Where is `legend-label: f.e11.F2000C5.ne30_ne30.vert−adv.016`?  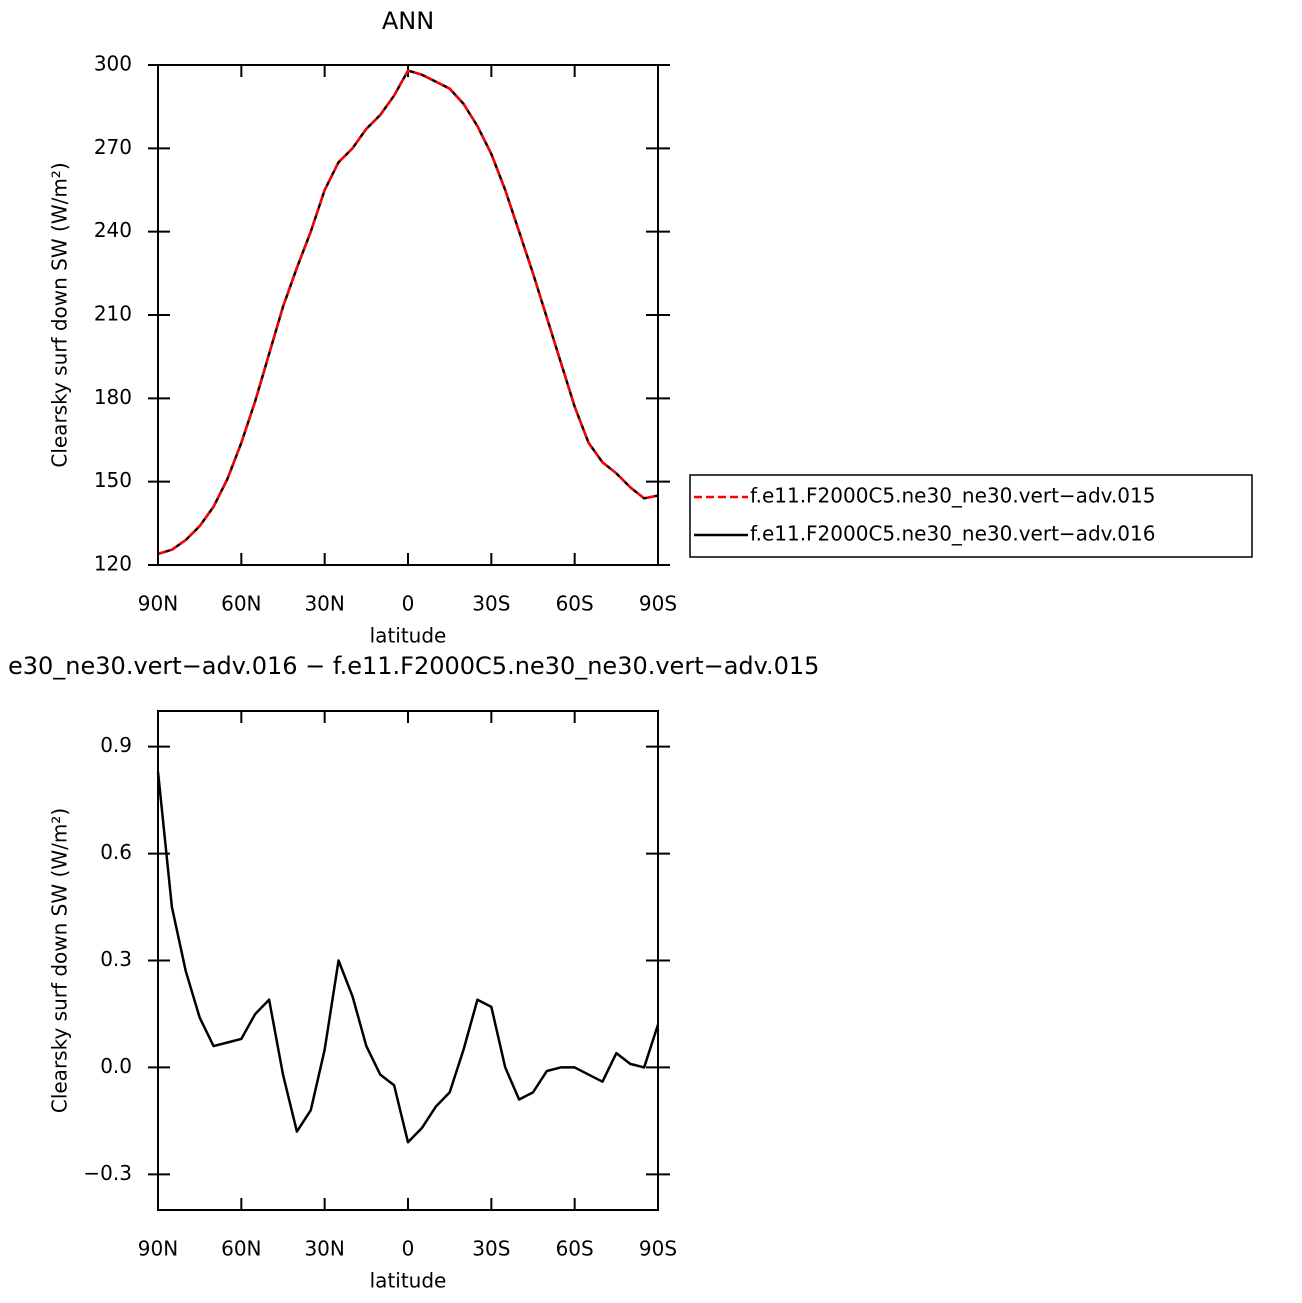 legend-label: f.e11.F2000C5.ne30_ne30.vert−adv.016 is located at coordinates (952, 534).